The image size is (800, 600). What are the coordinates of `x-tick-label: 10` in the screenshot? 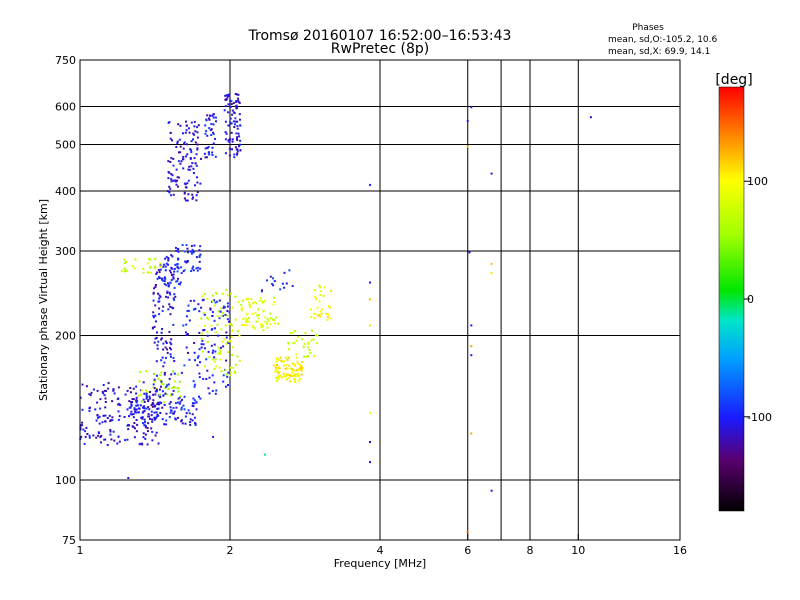 It's located at (578, 550).